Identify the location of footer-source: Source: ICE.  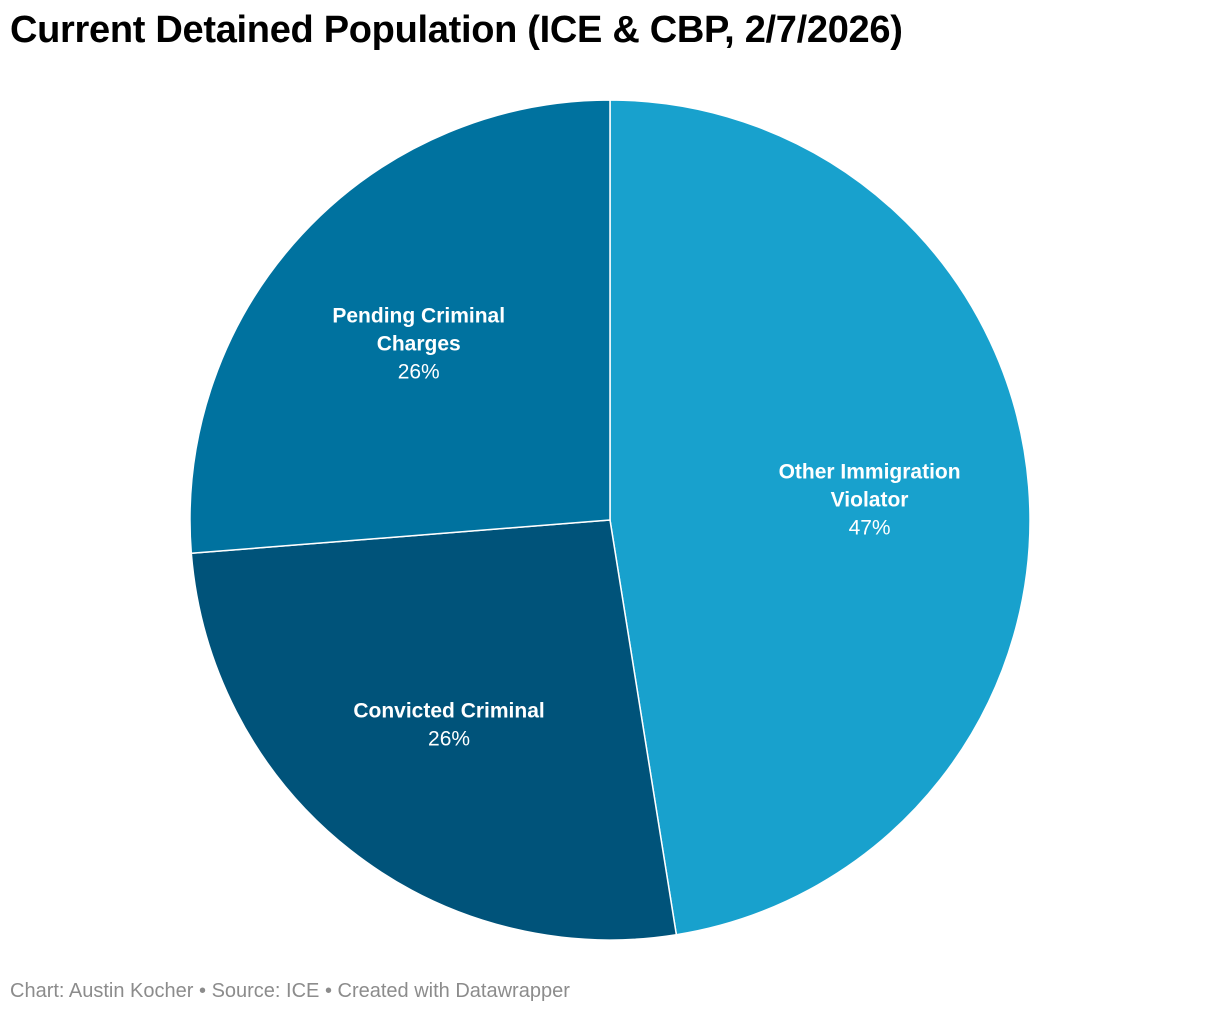
(265, 991).